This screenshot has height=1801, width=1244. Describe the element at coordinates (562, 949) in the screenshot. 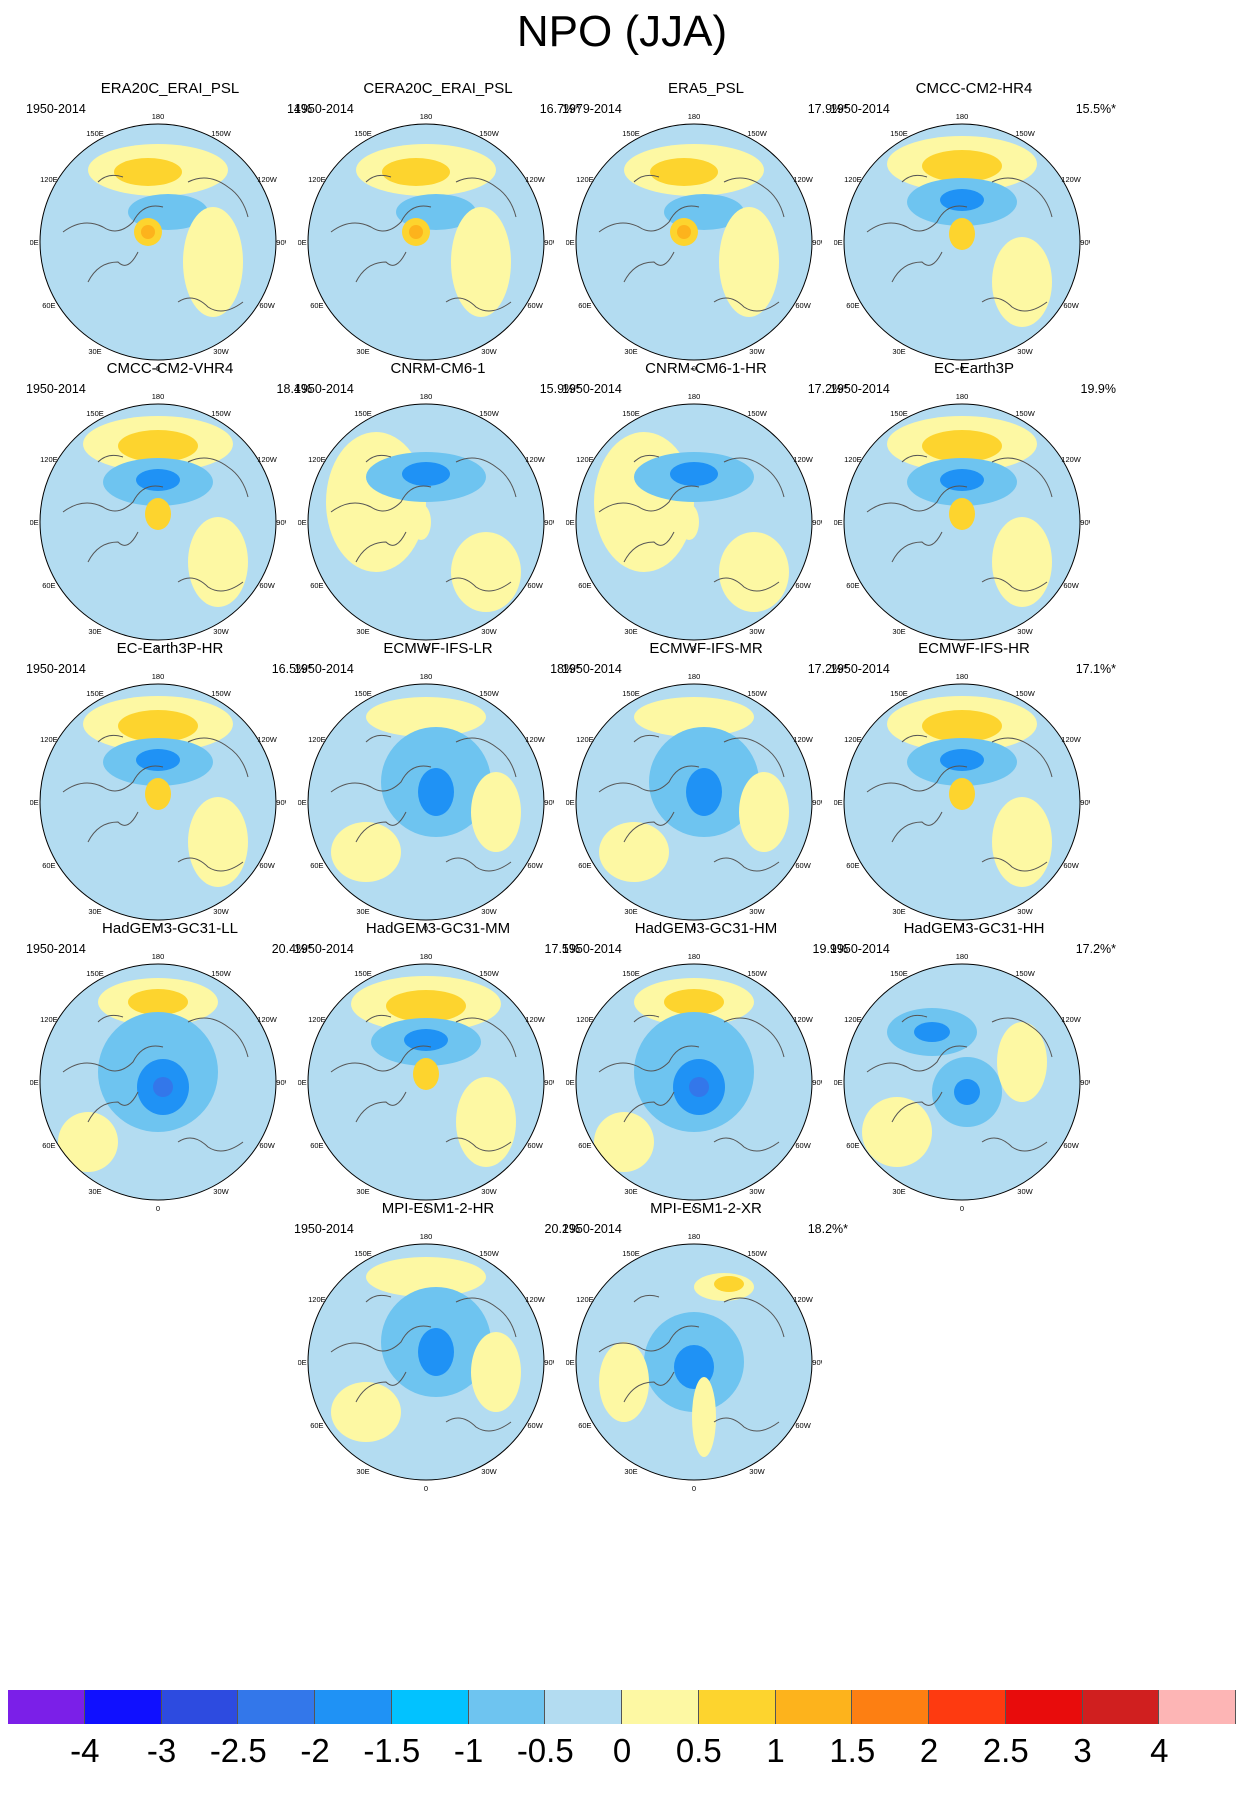

I see `panel-variance-percent: 17.5%` at that location.